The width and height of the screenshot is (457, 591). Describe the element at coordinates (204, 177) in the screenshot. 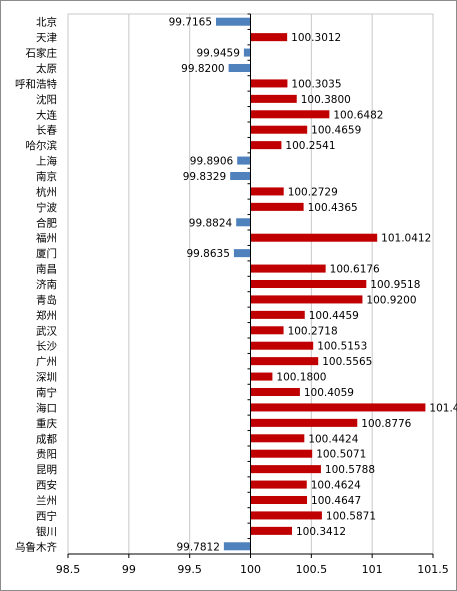

I see `data-label: 99.8329` at that location.